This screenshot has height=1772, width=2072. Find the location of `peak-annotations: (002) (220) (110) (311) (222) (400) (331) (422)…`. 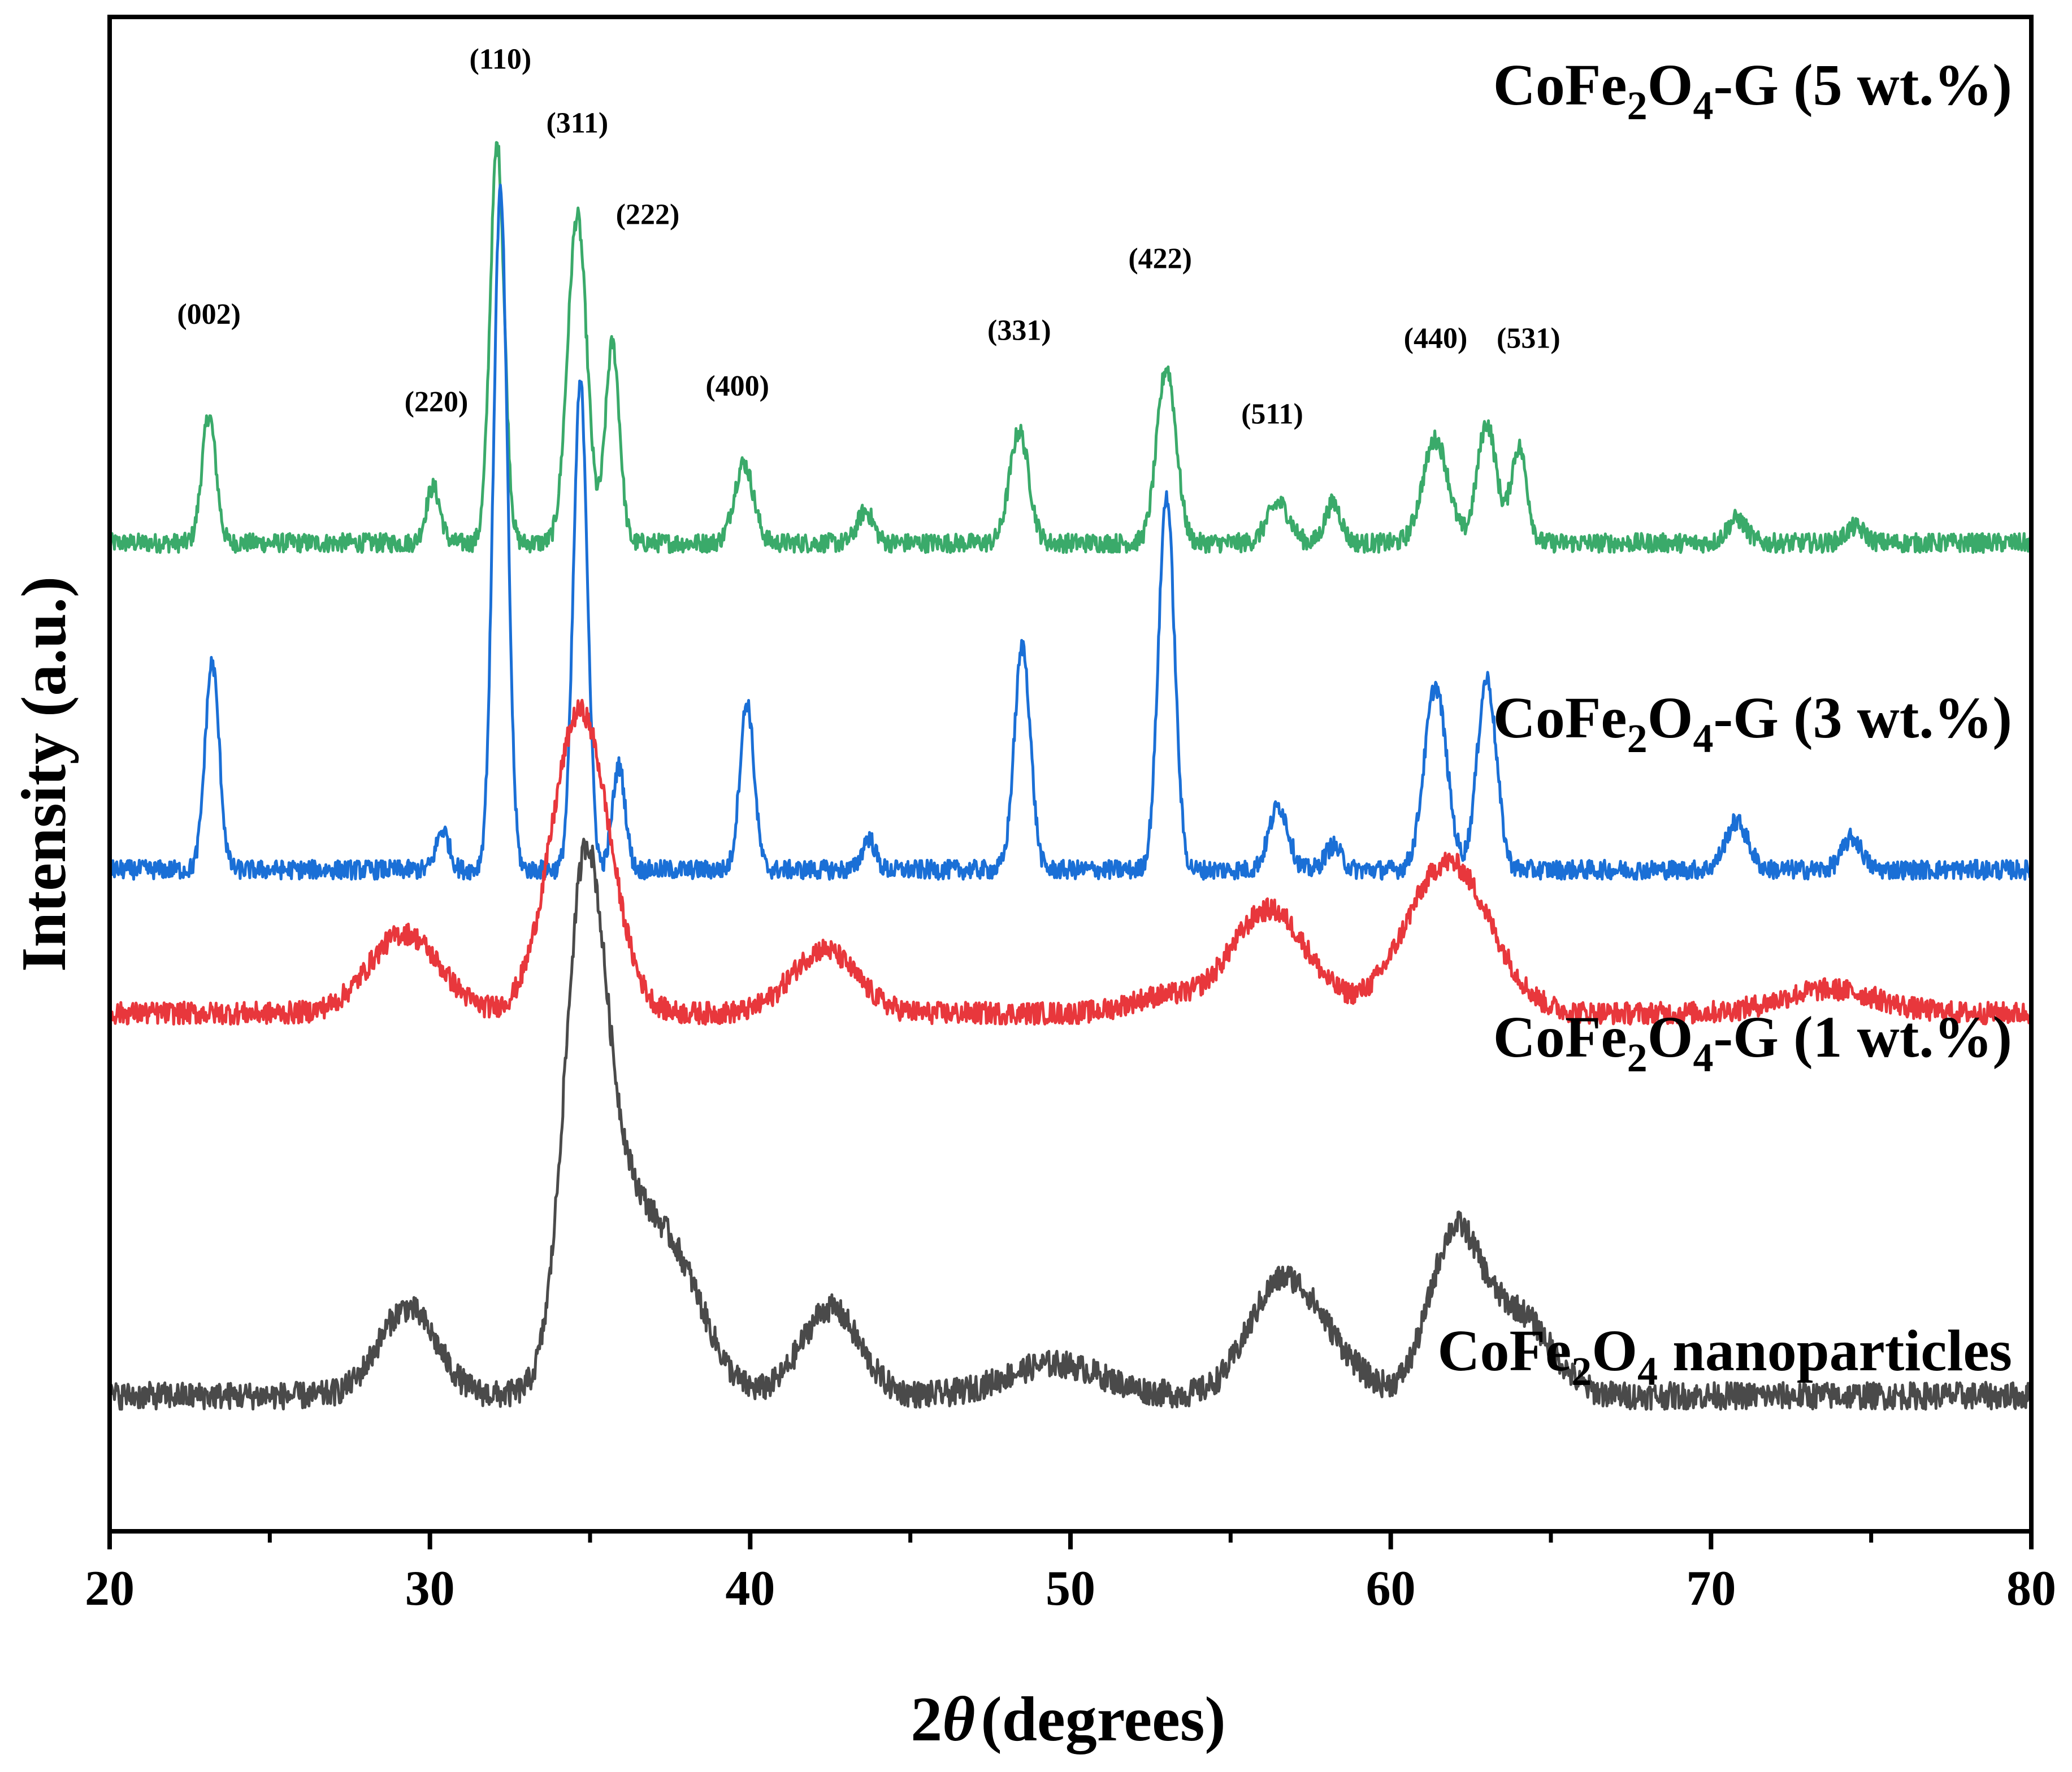

peak-annotations: (002) (220) (110) (311) (222) (400) (331) (422)… is located at coordinates (869, 237).